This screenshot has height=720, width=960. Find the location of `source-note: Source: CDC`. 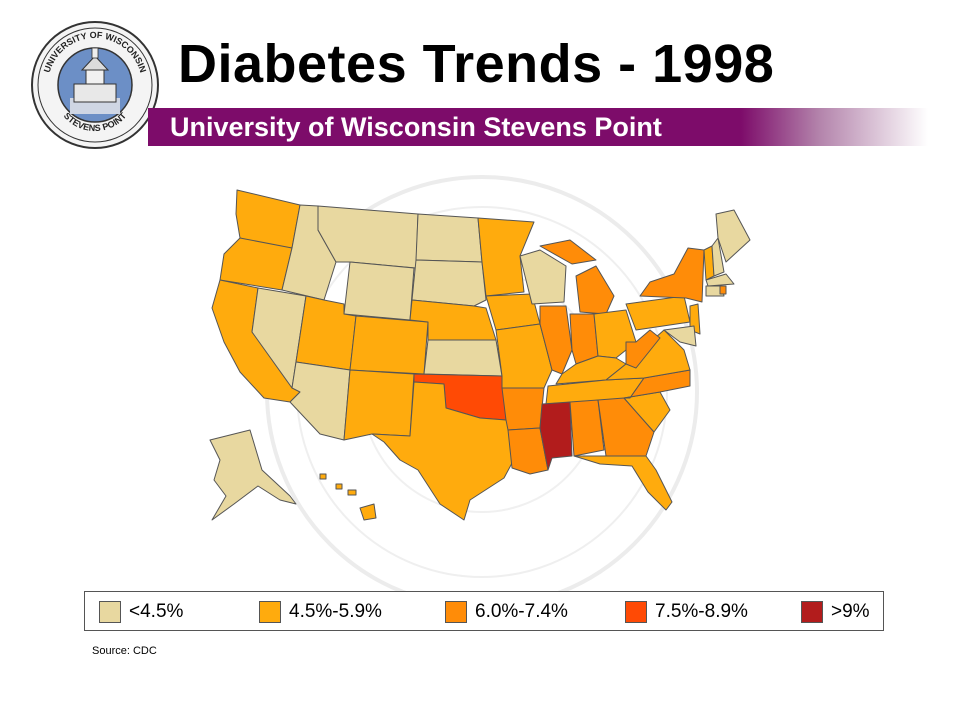

source-note: Source: CDC is located at coordinates (124, 651).